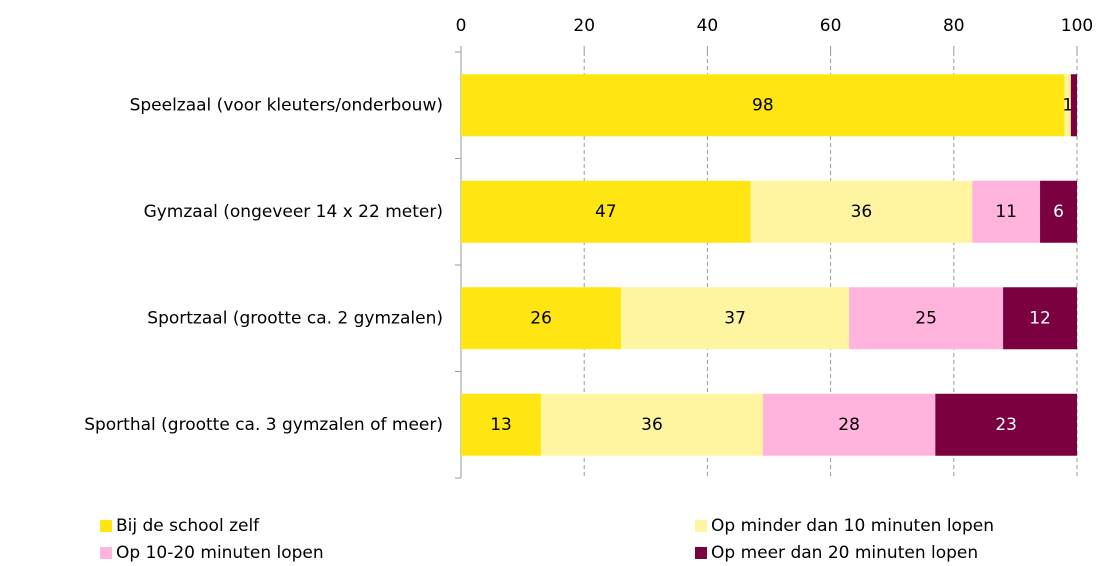 This screenshot has height=566, width=1097. I want to click on data-label: 23, so click(1006, 425).